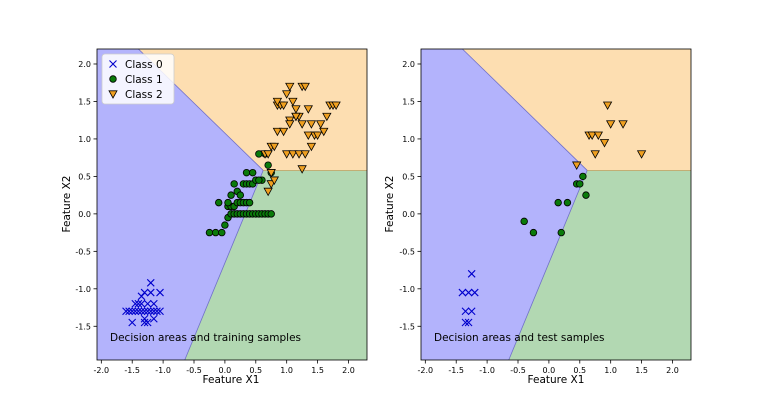  Describe the element at coordinates (132, 370) in the screenshot. I see `train-x-tick-label: -1.5` at that location.